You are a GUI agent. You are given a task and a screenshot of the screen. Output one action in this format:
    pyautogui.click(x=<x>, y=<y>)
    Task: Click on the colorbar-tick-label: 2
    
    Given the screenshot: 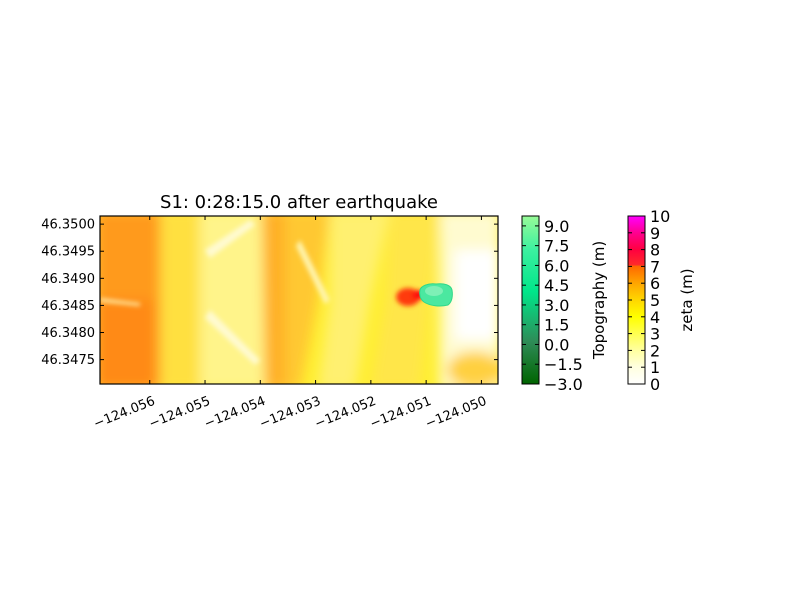 What is the action you would take?
    pyautogui.click(x=655, y=350)
    